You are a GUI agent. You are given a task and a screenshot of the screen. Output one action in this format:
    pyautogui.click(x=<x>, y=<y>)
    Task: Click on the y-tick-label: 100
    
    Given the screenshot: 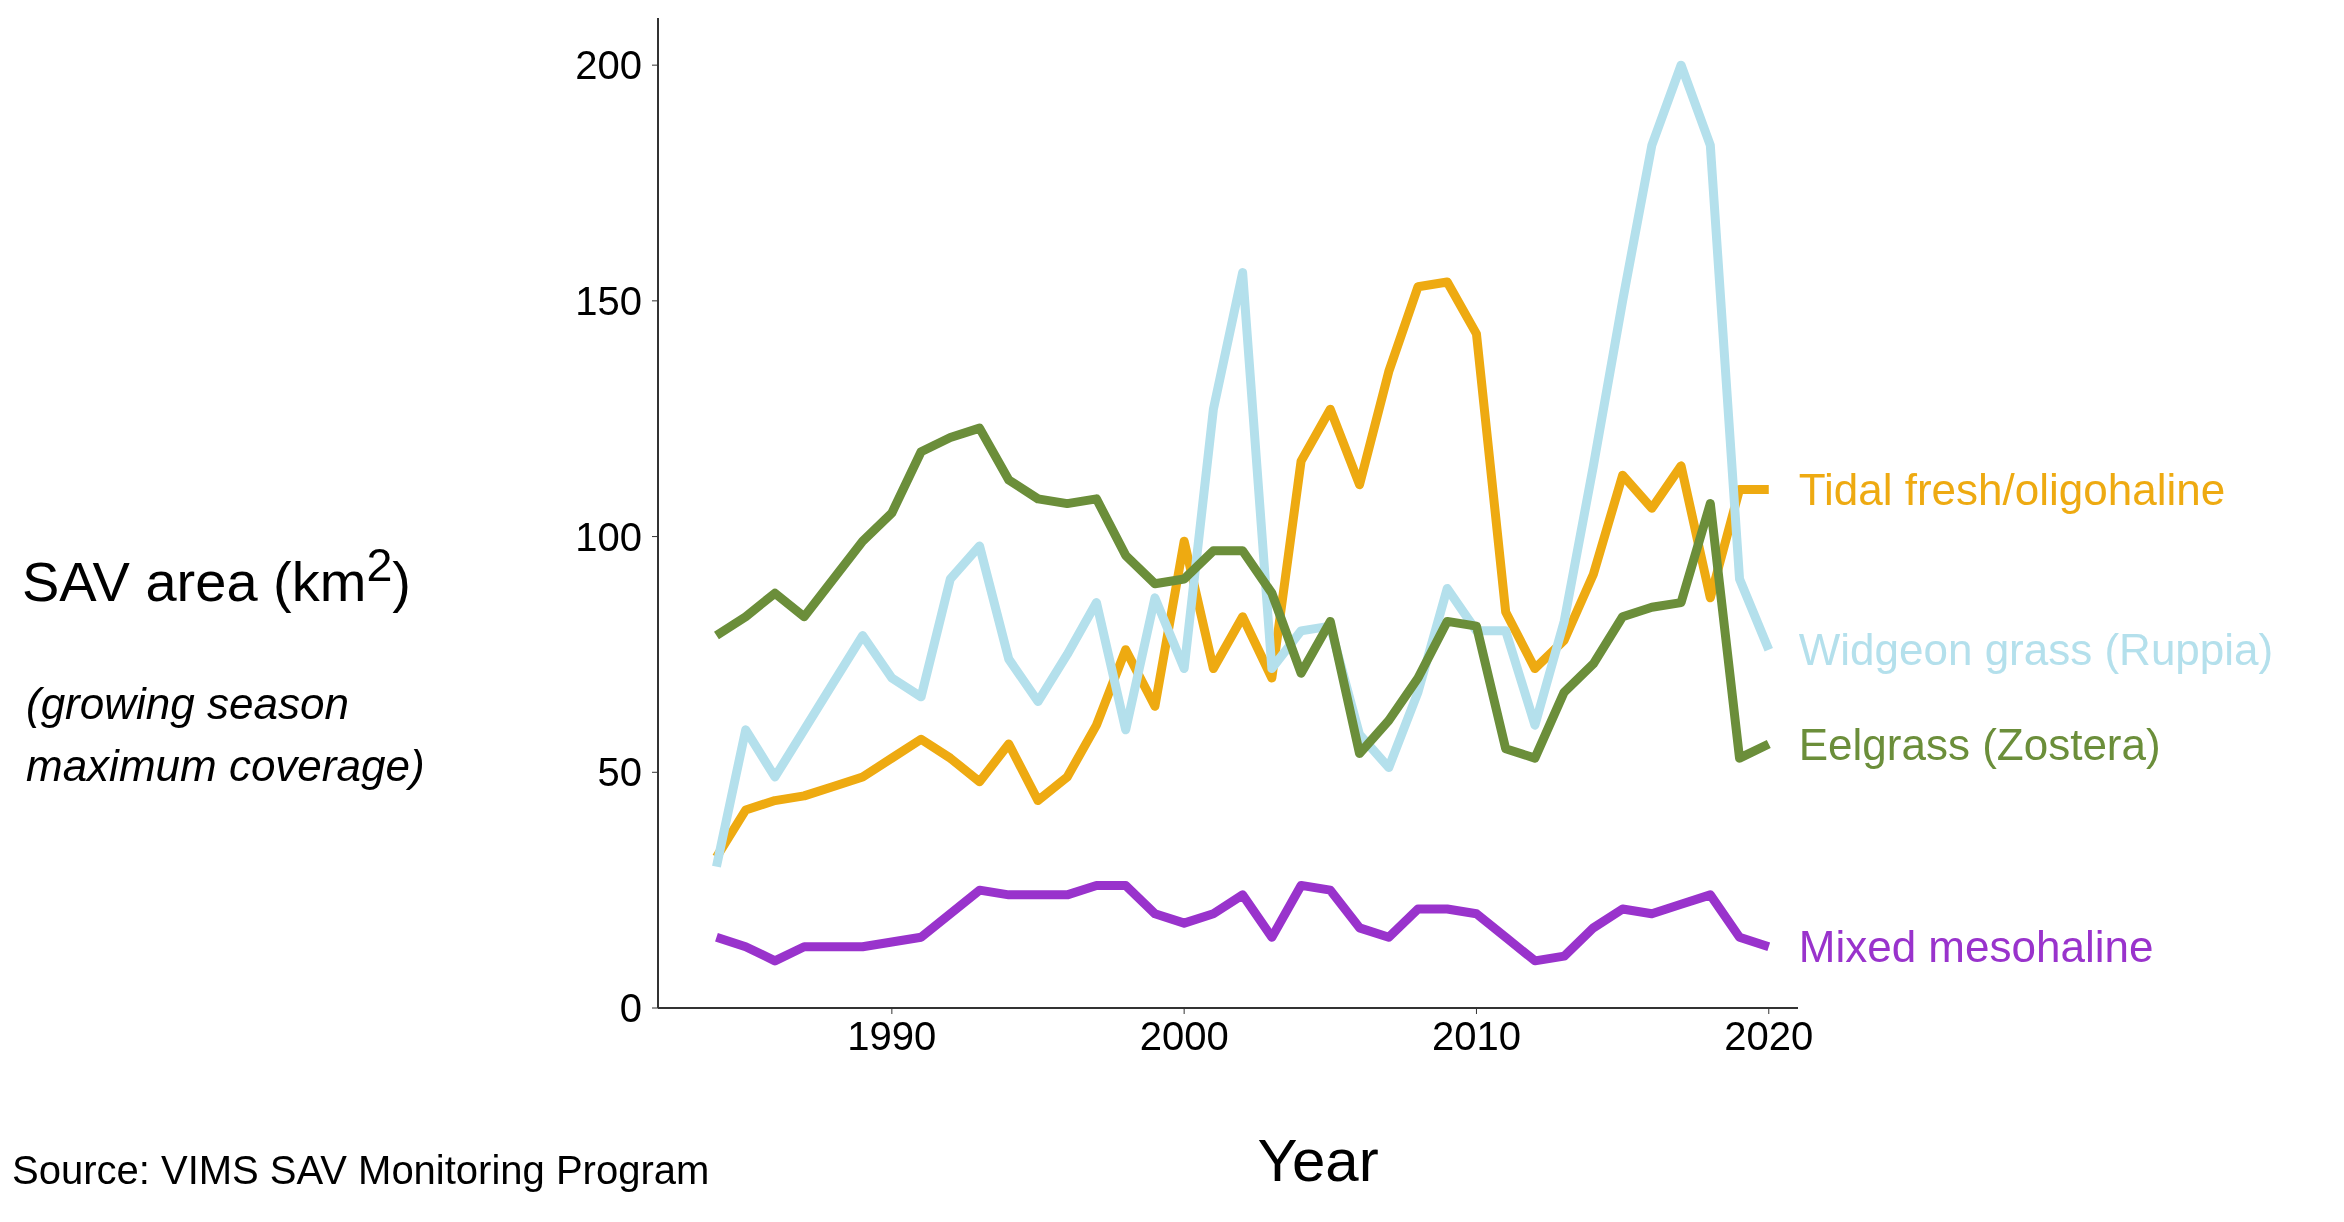 What is the action you would take?
    pyautogui.click(x=608, y=536)
    